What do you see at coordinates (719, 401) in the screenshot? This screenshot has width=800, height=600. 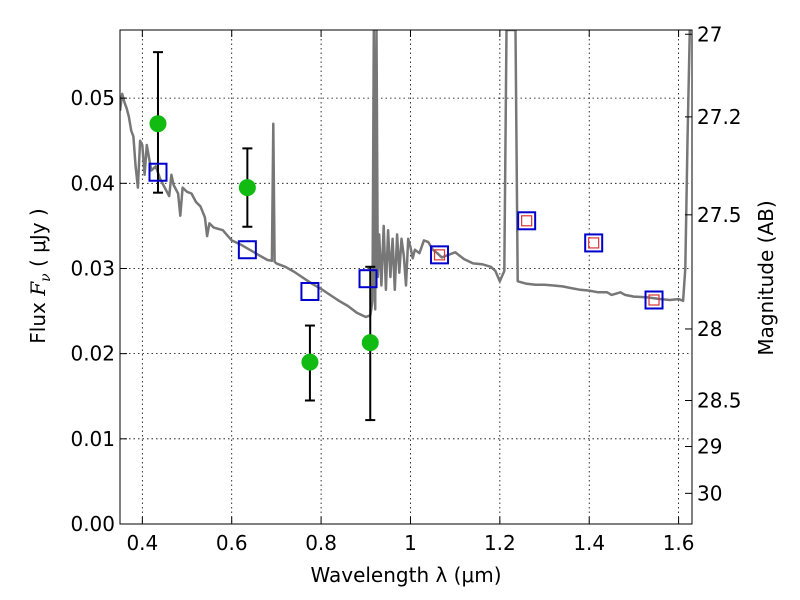 I see `right-tick-label: 28.5` at bounding box center [719, 401].